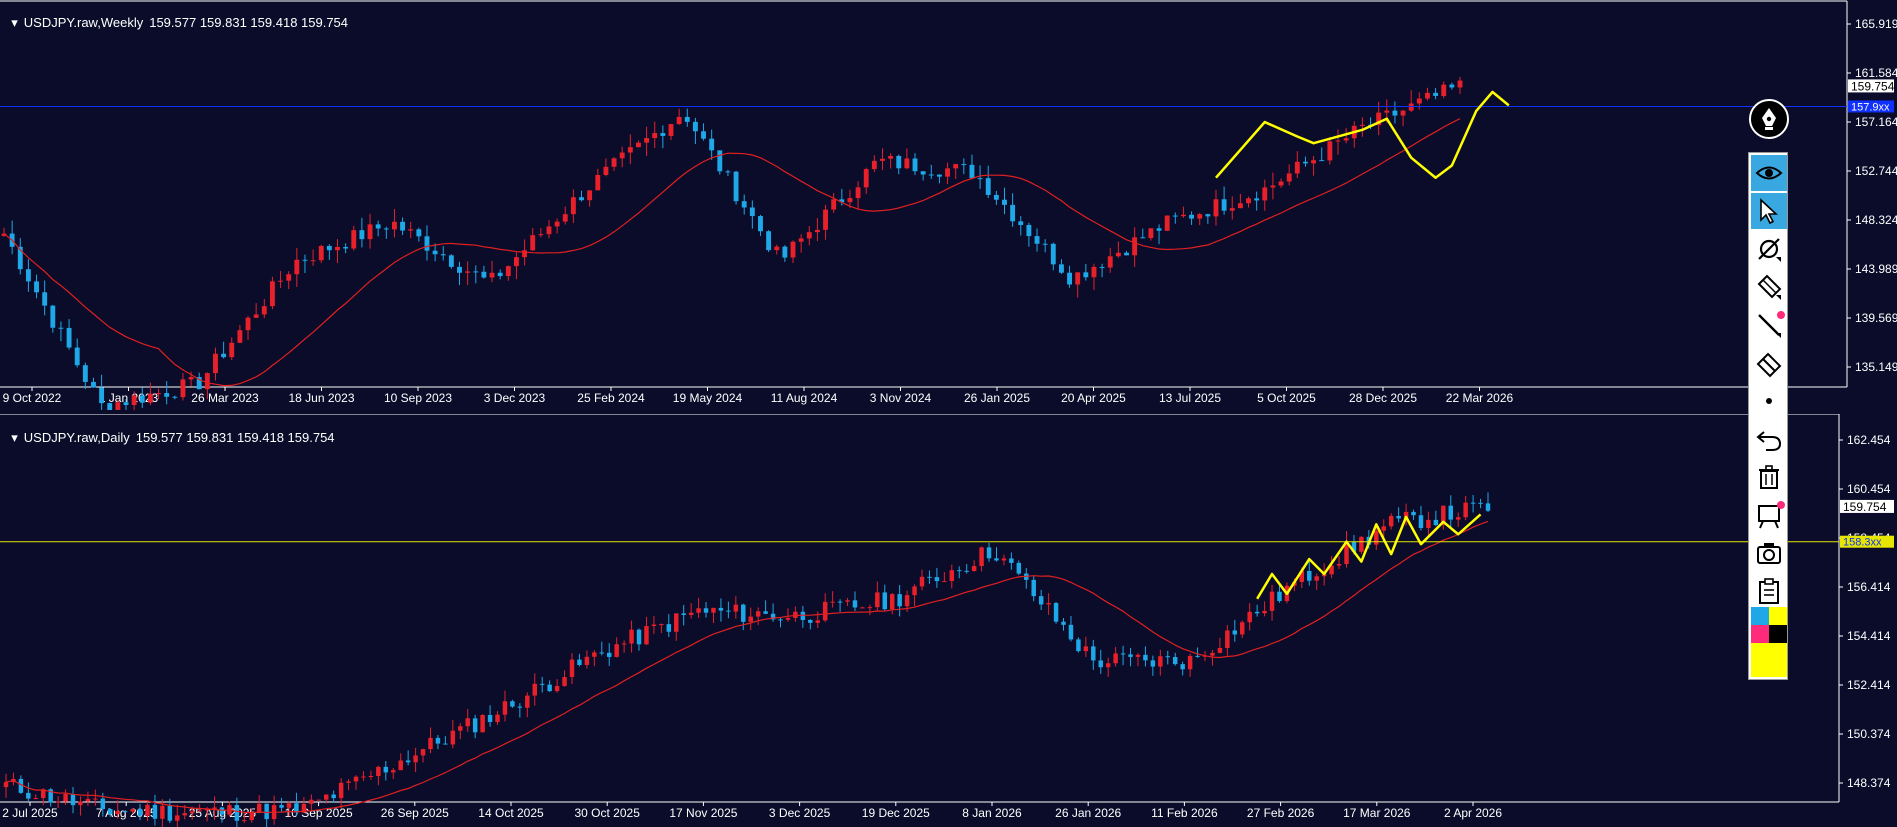  Describe the element at coordinates (1769, 477) in the screenshot. I see `trash-icon` at that location.